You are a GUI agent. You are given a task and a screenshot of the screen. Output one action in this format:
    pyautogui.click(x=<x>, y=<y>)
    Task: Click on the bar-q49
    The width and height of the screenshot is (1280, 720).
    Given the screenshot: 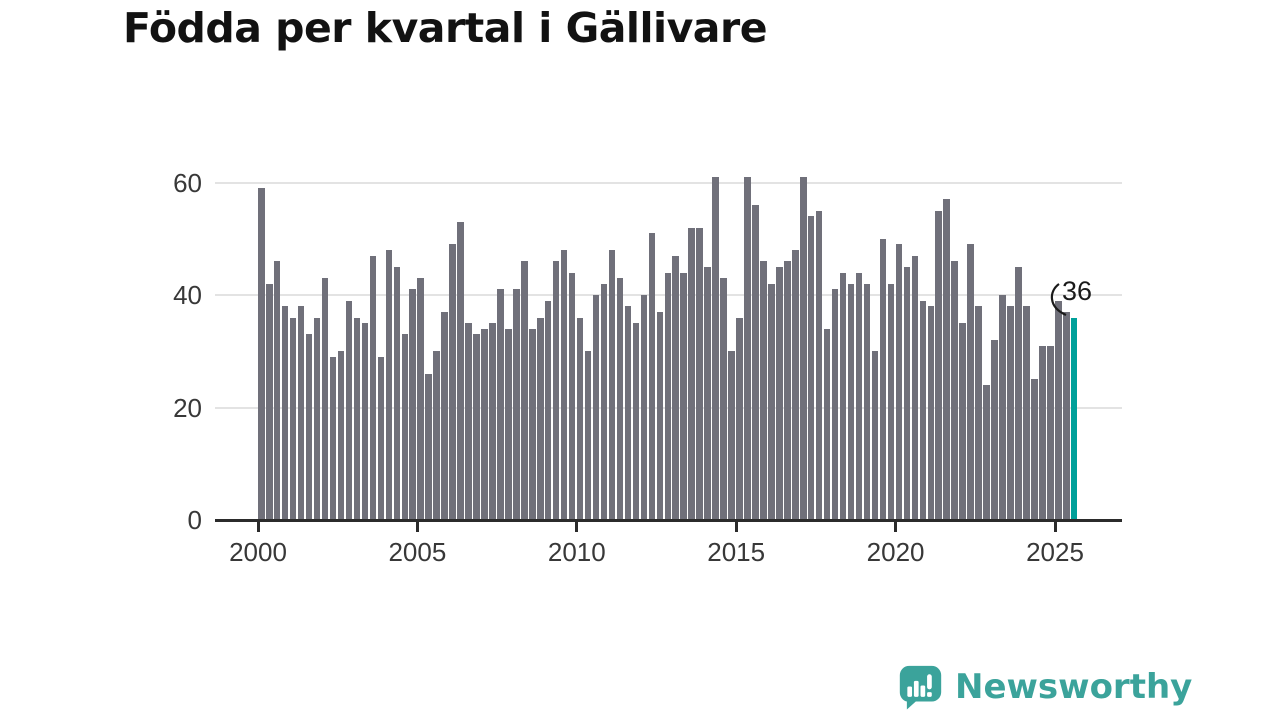 What is the action you would take?
    pyautogui.click(x=644, y=407)
    